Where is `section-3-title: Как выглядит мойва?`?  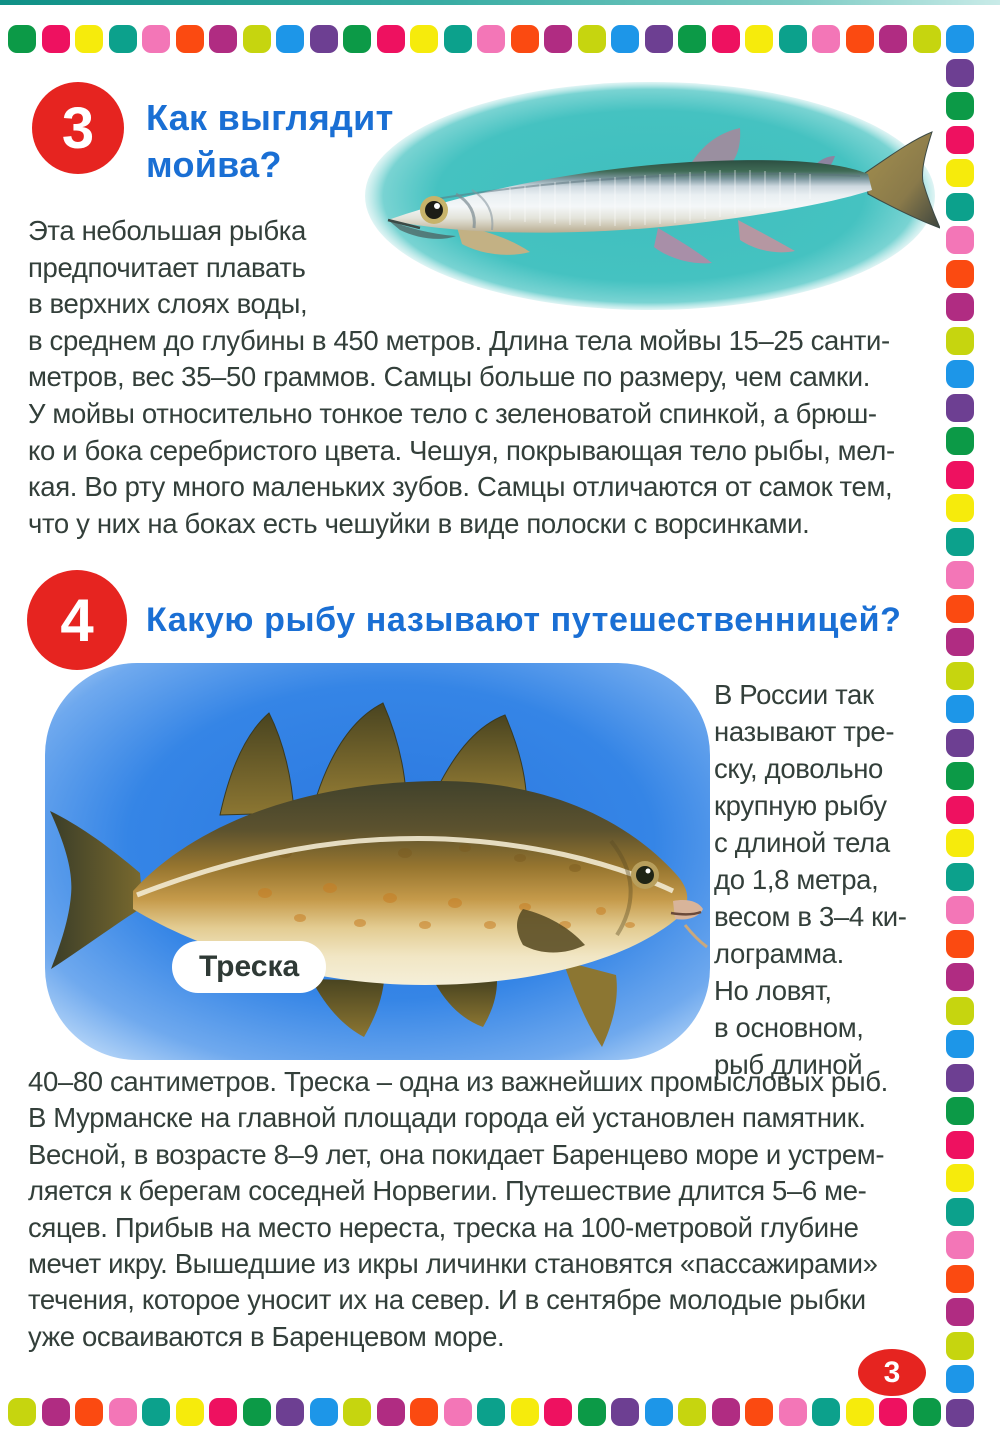
section-3-title: Как выглядит мойва? is located at coordinates (270, 141).